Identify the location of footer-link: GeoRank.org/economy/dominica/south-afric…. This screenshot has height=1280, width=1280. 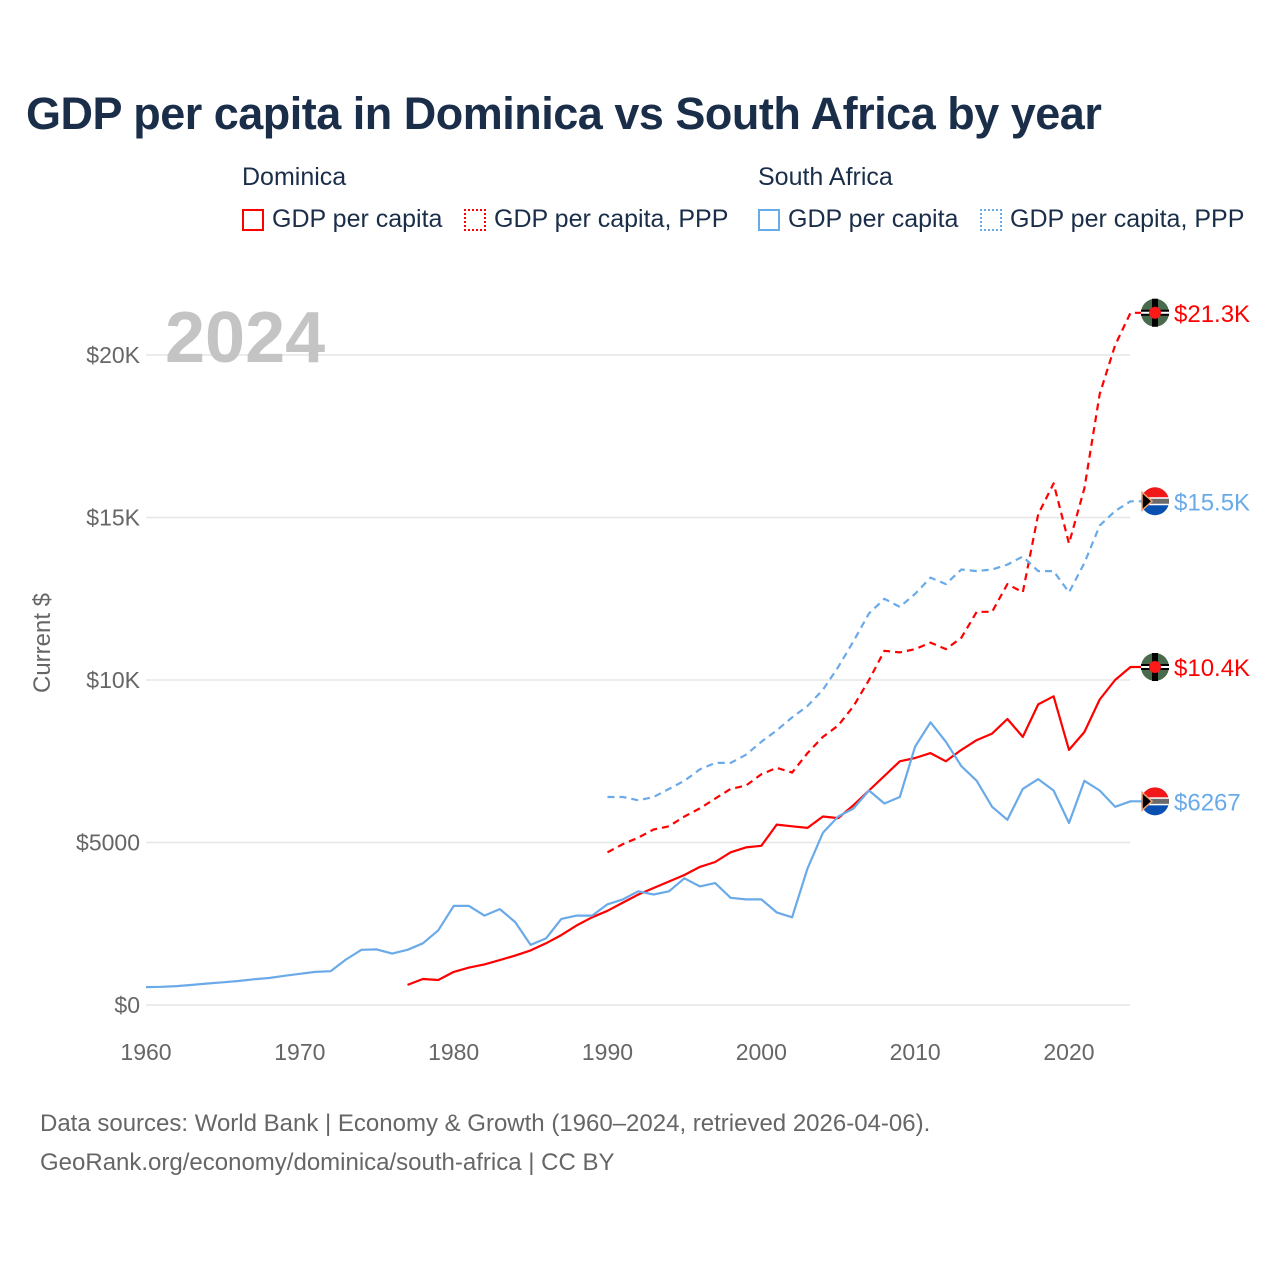
(327, 1162).